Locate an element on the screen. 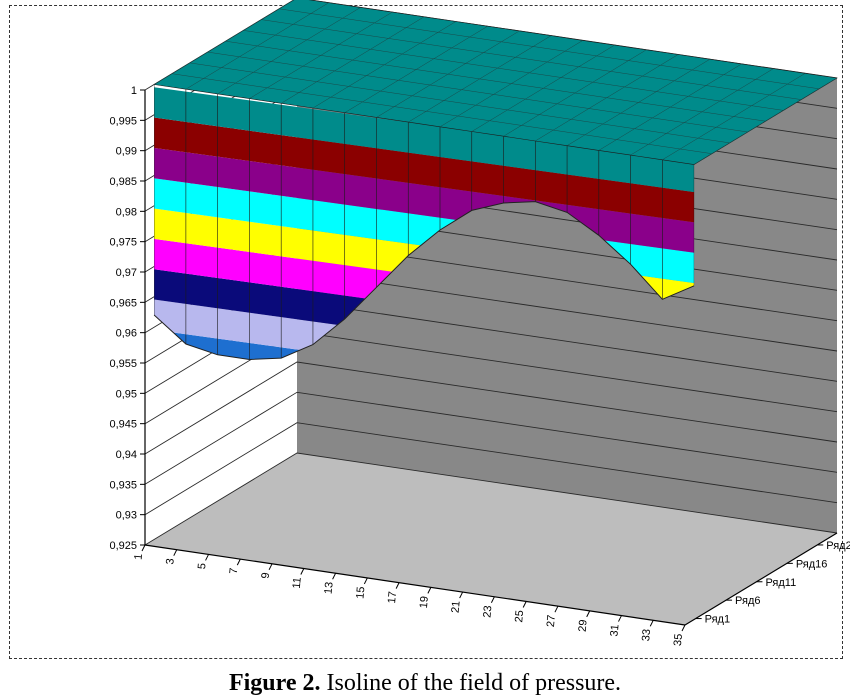 This screenshot has height=697, width=850. x-tick-label: 19 is located at coordinates (424, 602).